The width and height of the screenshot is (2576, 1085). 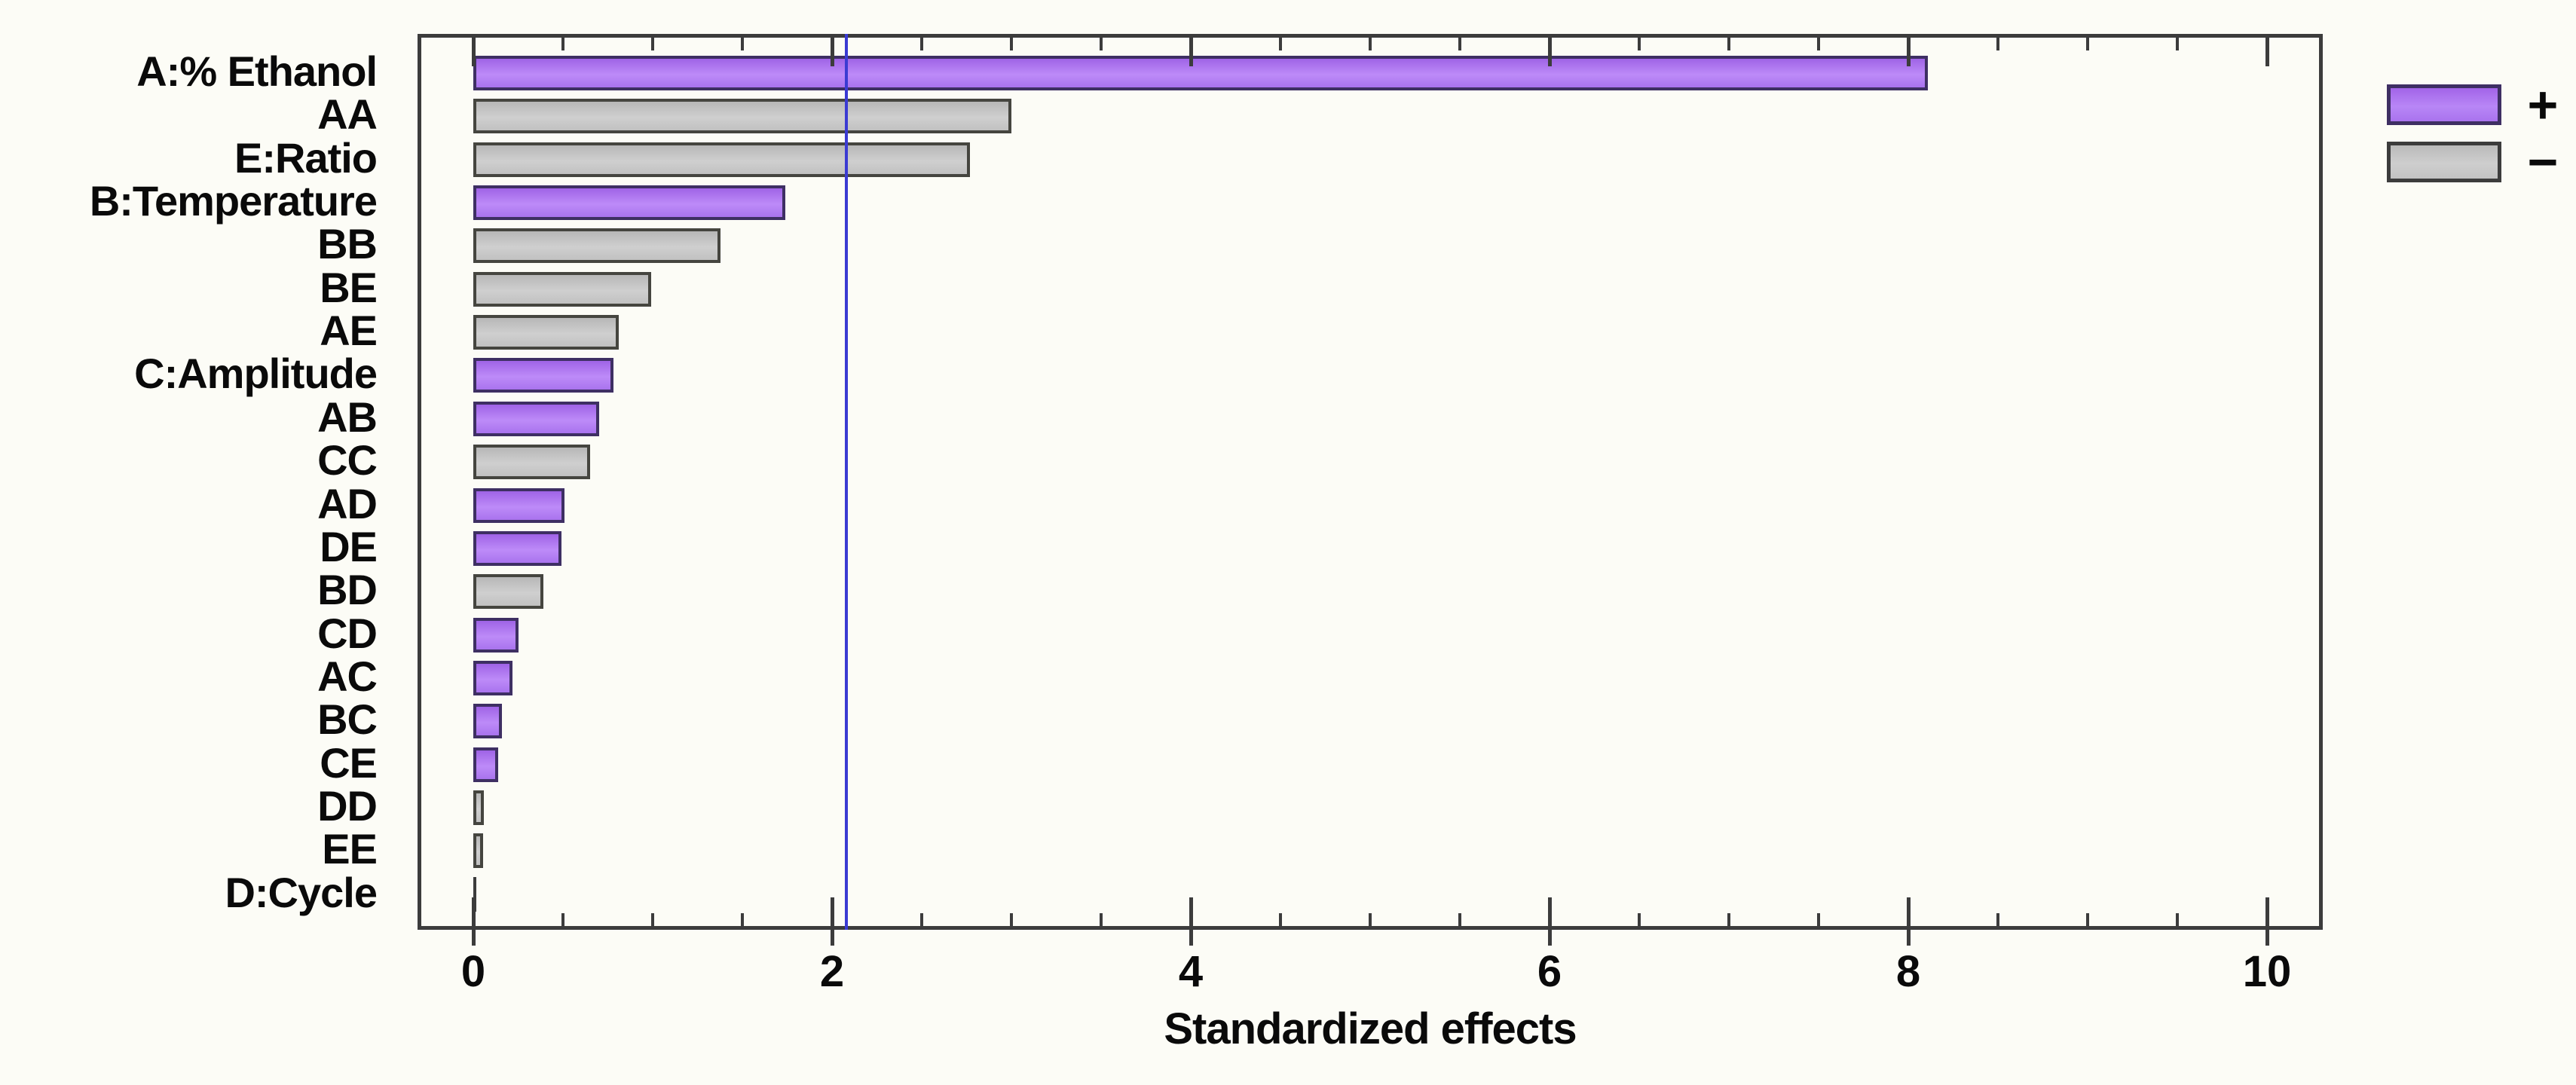 I want to click on bar-e-ratio, so click(x=722, y=159).